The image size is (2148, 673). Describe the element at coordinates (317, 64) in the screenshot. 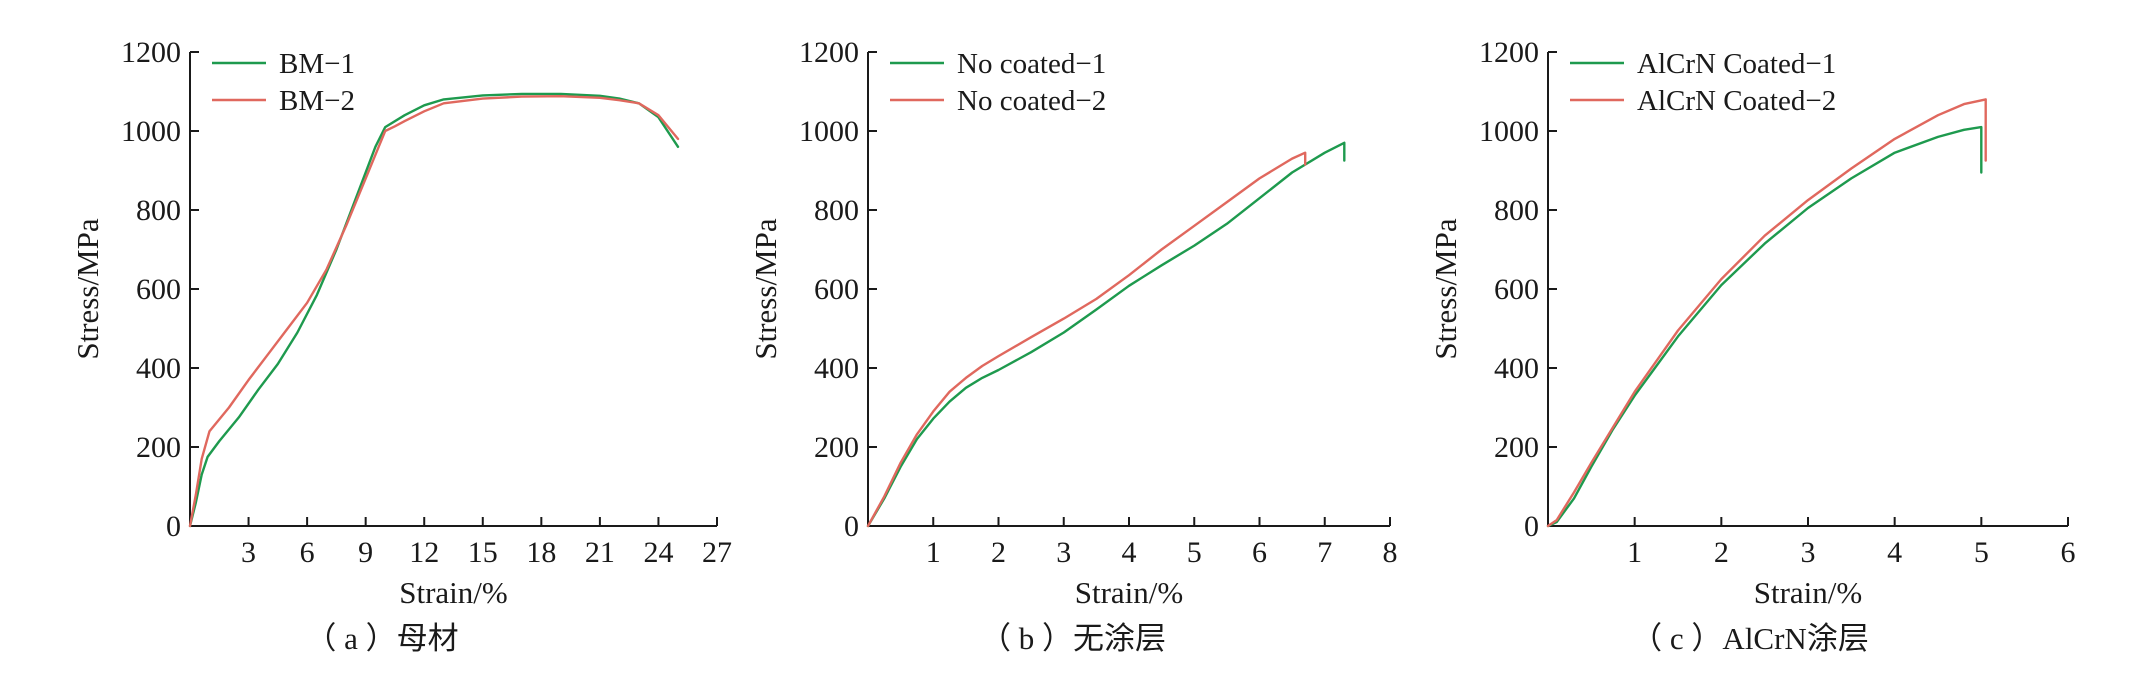

I see `legend-label: BM−1` at that location.